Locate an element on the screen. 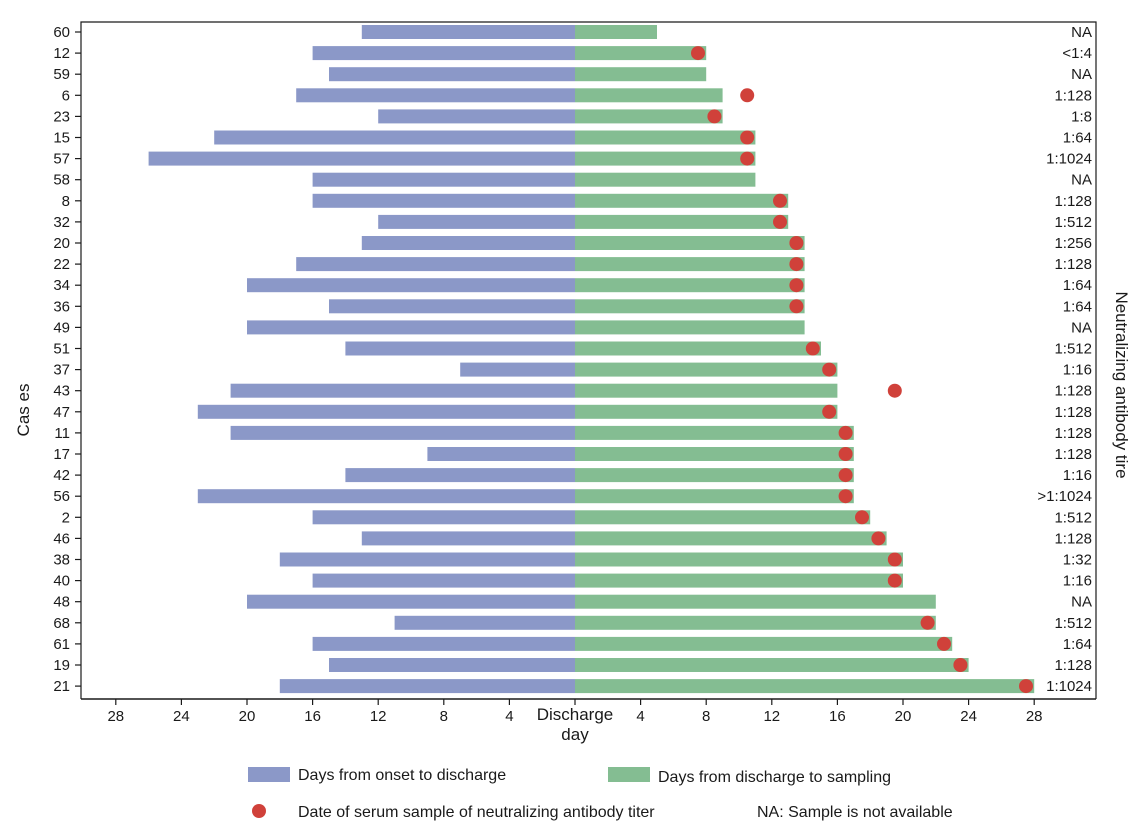  titer-label: 1:256 is located at coordinates (1073, 243).